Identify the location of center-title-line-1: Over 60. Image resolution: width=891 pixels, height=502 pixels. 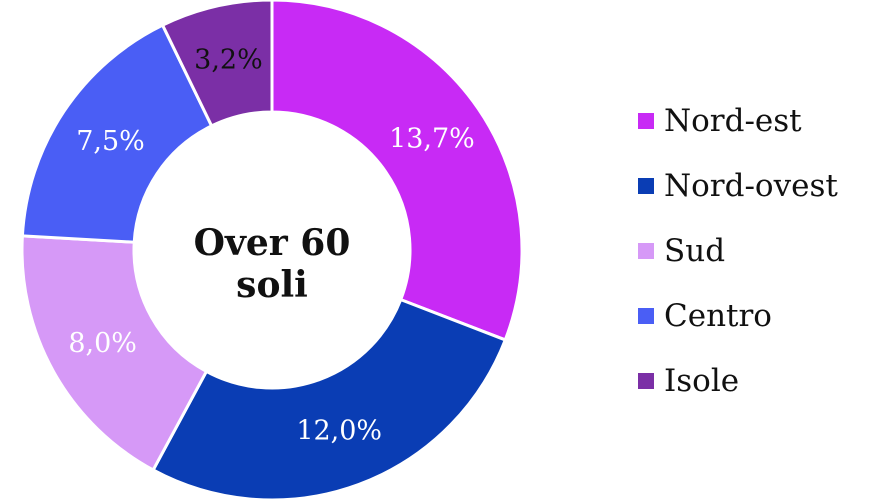
(272, 243).